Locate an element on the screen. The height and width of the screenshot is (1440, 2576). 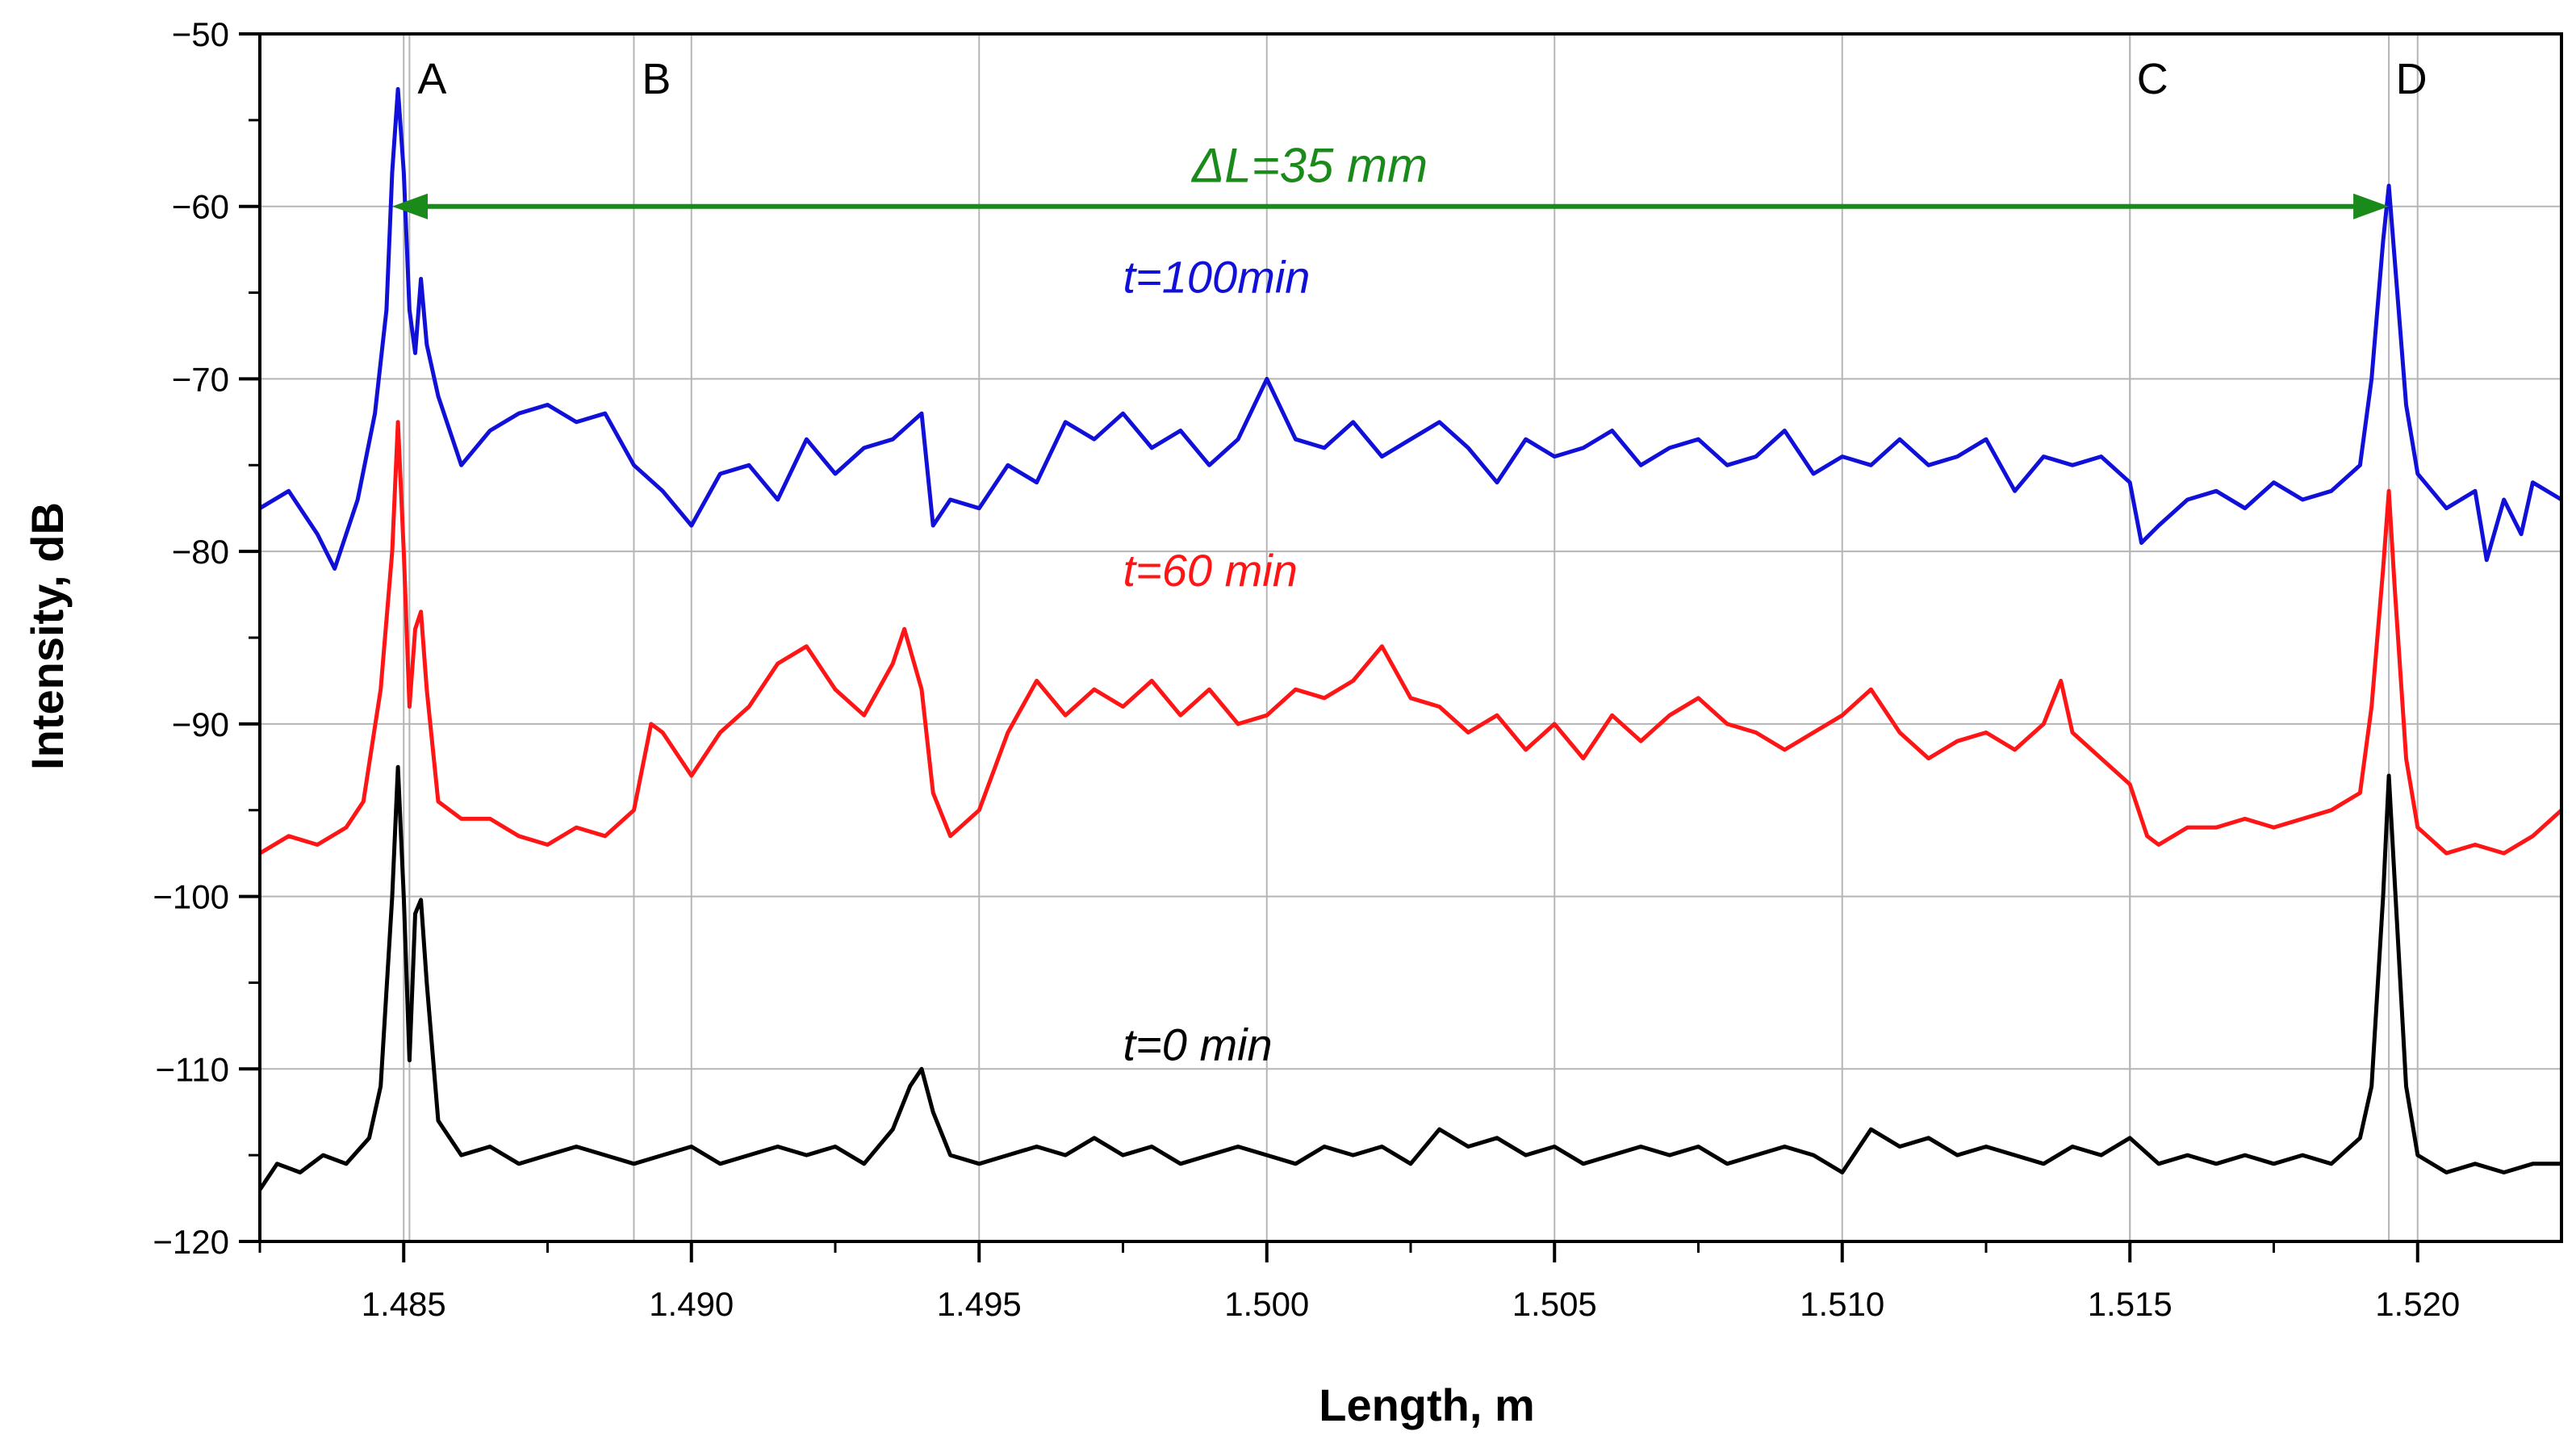
x-tick-label: 1.515 is located at coordinates (2130, 1304).